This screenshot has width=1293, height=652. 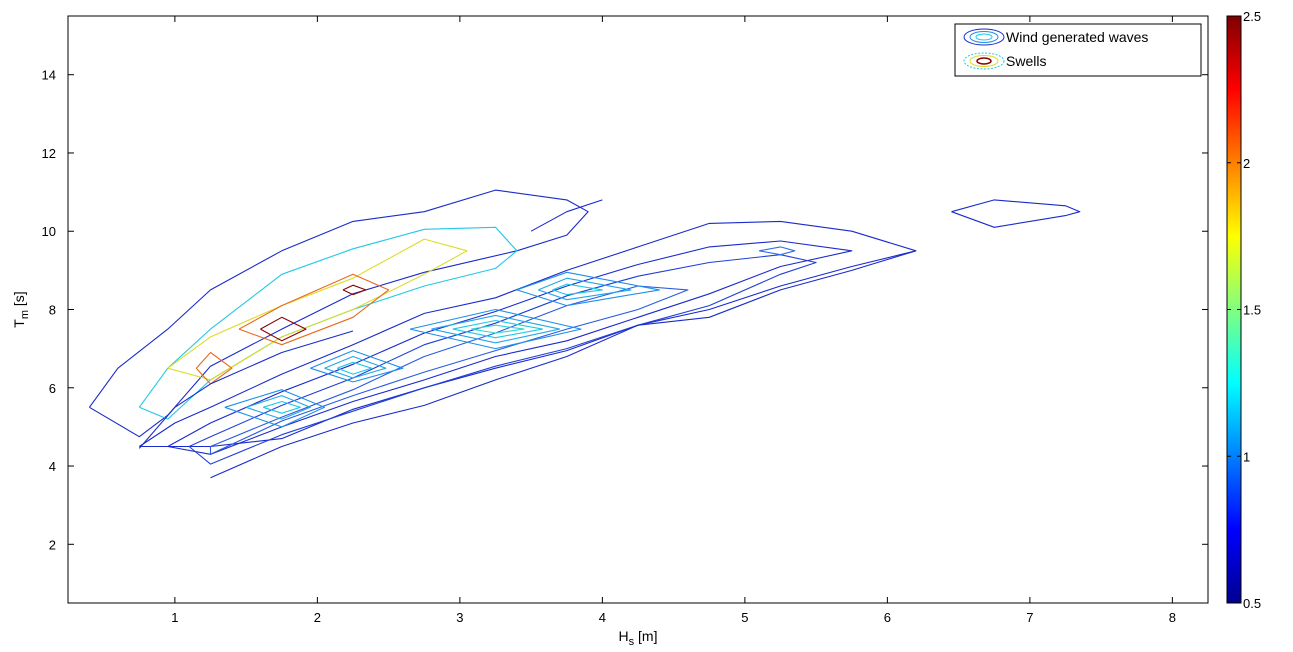 What do you see at coordinates (1252, 310) in the screenshot?
I see `colorbar-tick-label: 1.5` at bounding box center [1252, 310].